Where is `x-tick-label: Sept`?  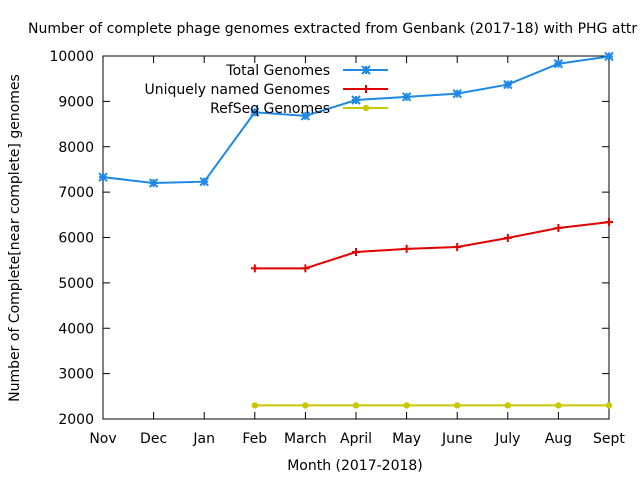 x-tick-label: Sept is located at coordinates (609, 439).